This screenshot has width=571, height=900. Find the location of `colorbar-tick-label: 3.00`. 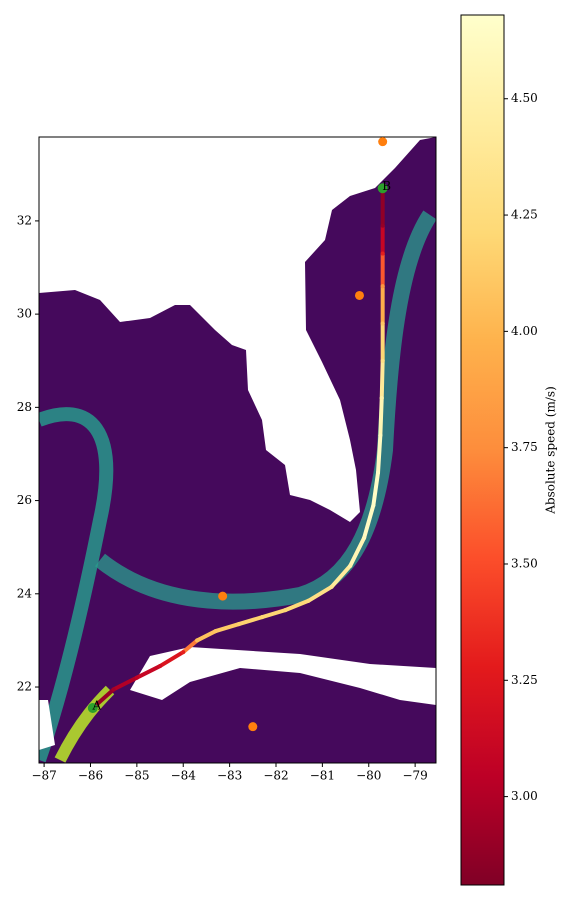

colorbar-tick-label: 3.00 is located at coordinates (524, 796).